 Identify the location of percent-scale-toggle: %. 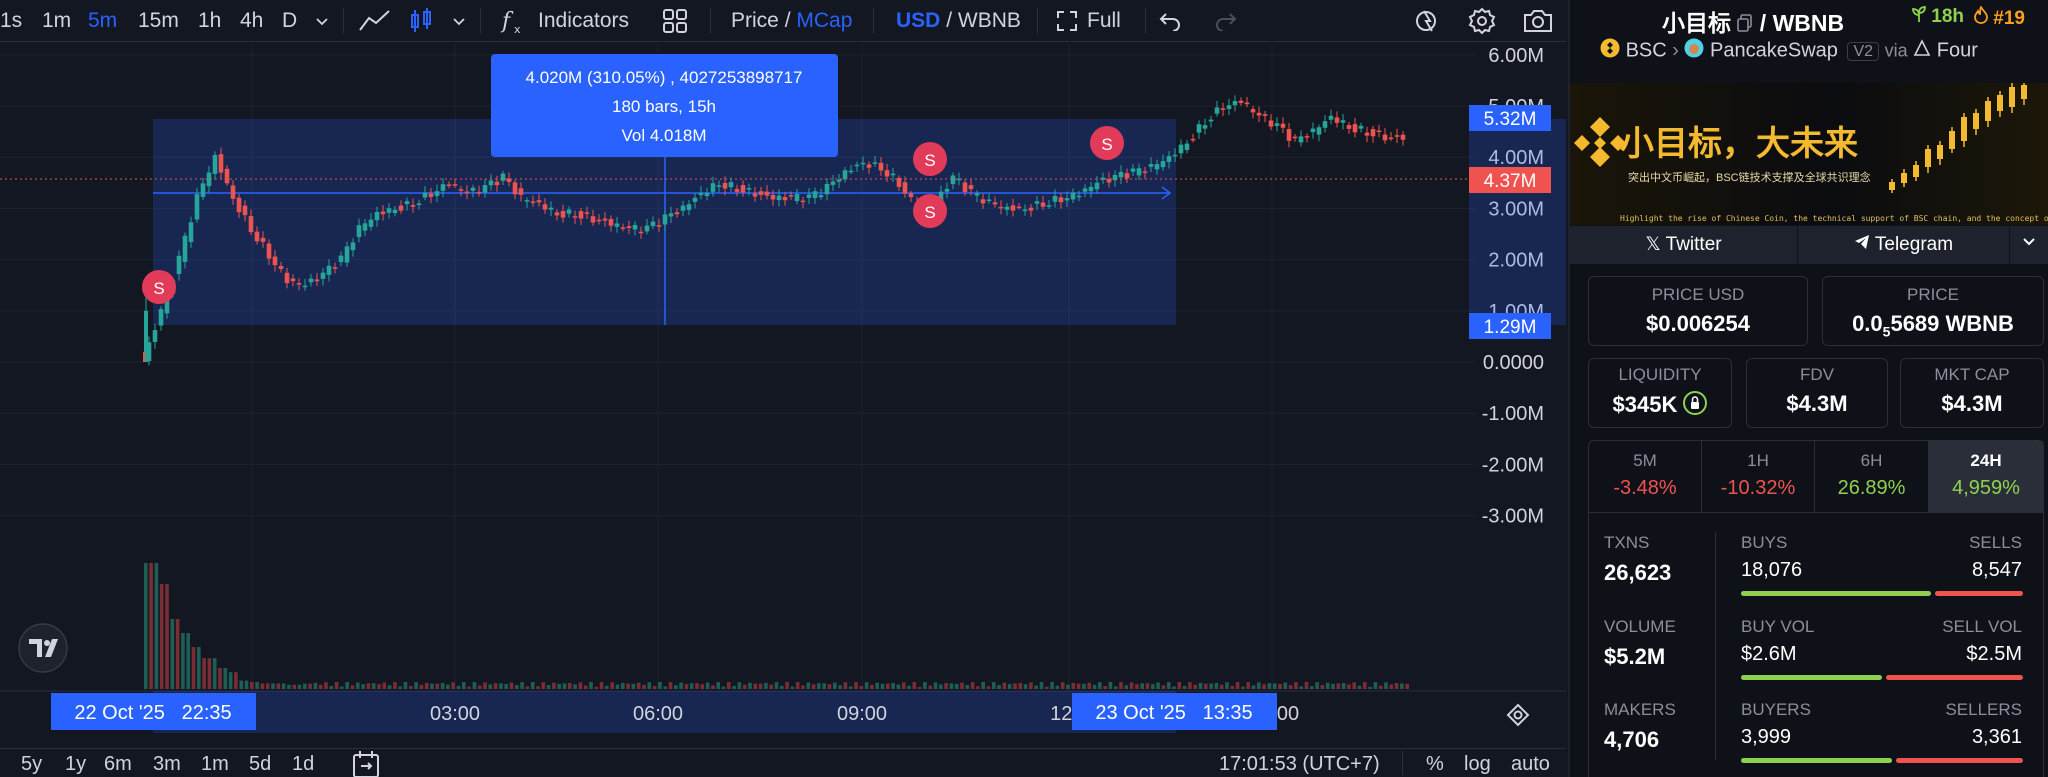
(1435, 764).